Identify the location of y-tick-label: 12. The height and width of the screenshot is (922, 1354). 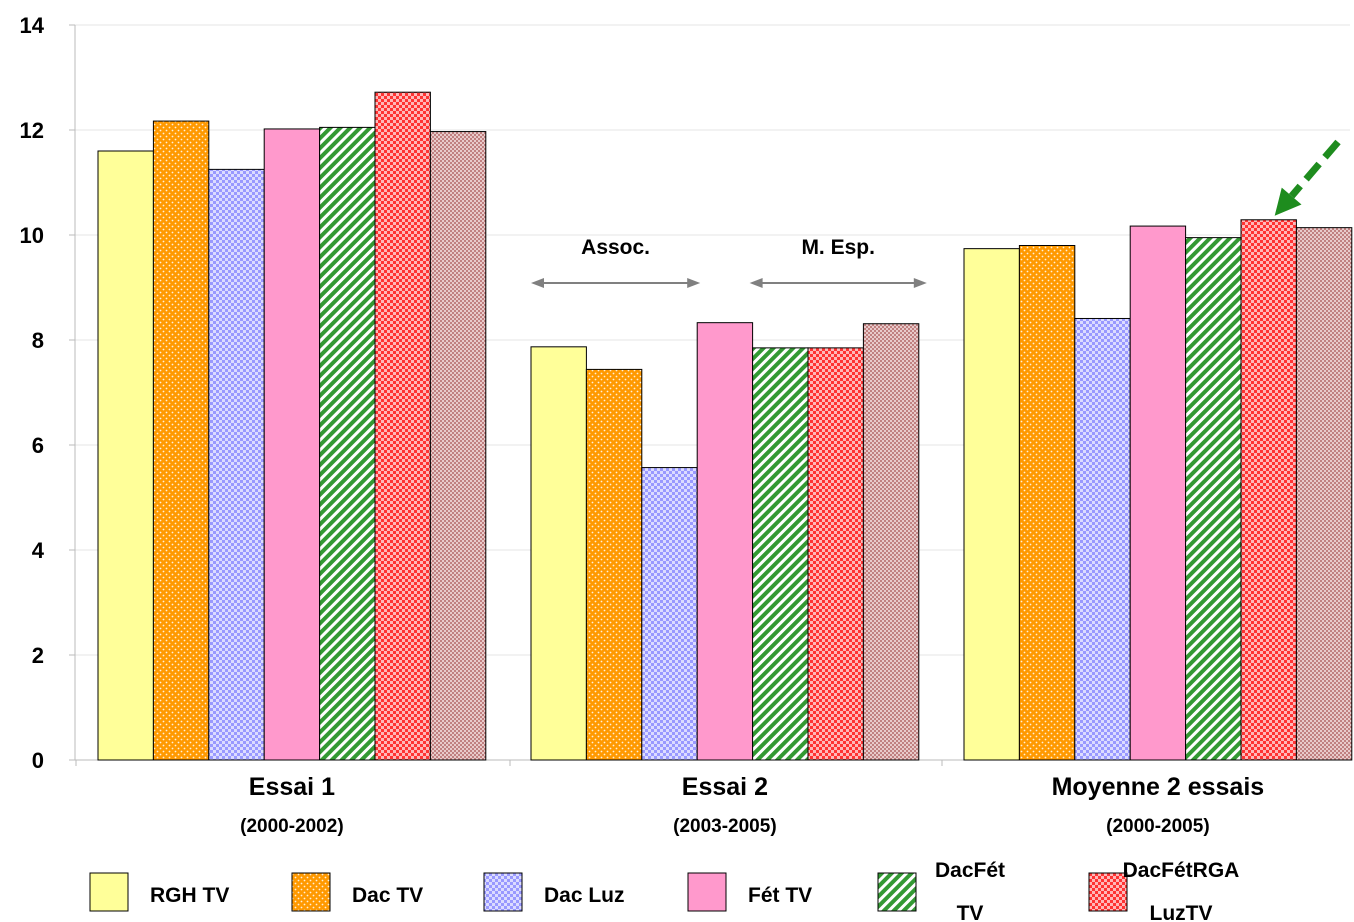
(32, 130).